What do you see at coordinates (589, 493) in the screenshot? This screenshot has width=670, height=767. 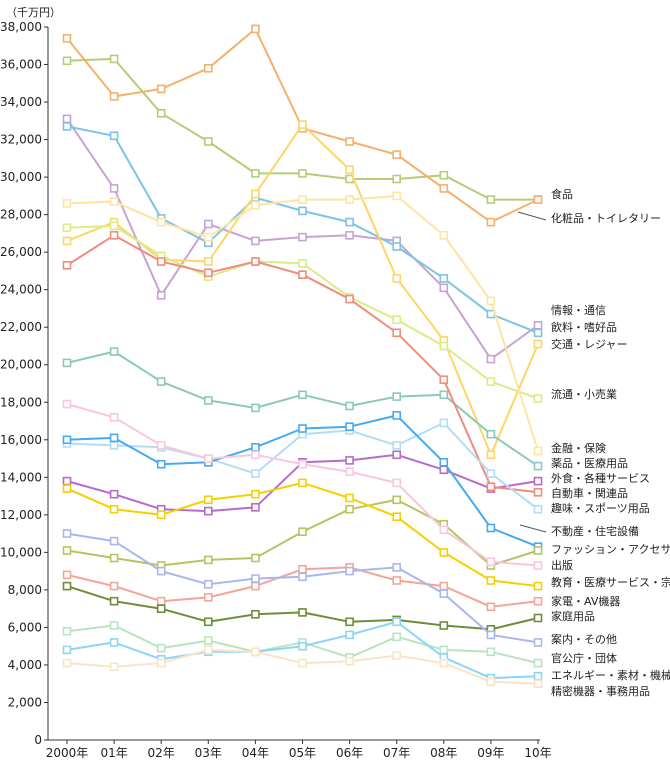 I see `legend-label: 自動車・関連品` at bounding box center [589, 493].